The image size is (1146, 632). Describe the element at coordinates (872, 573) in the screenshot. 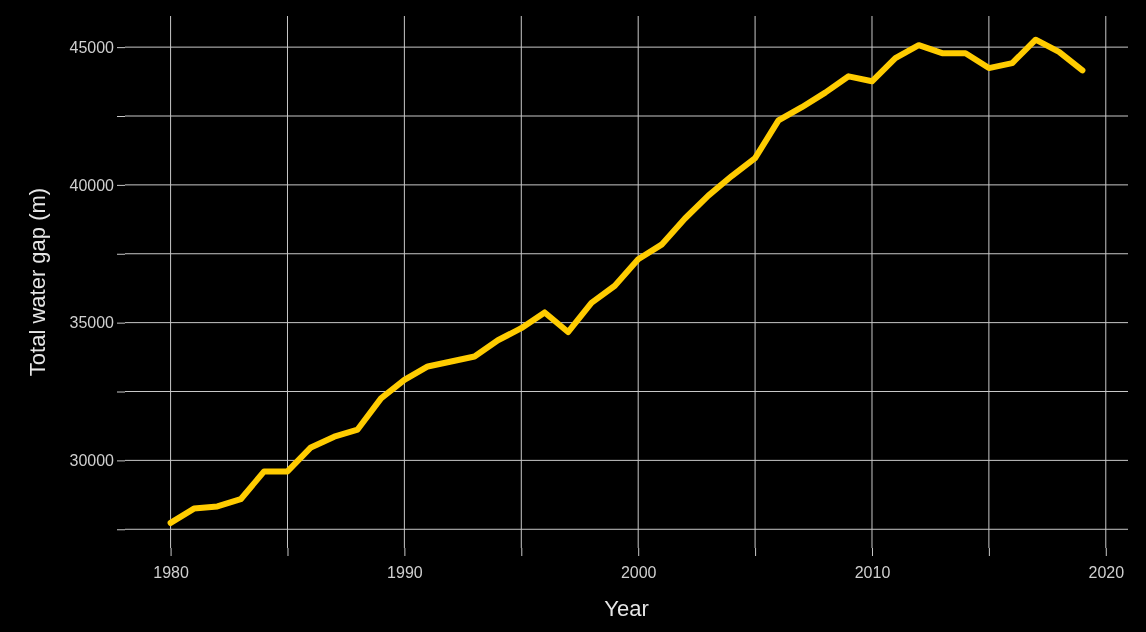

I see `x-tick-label: 2010` at that location.